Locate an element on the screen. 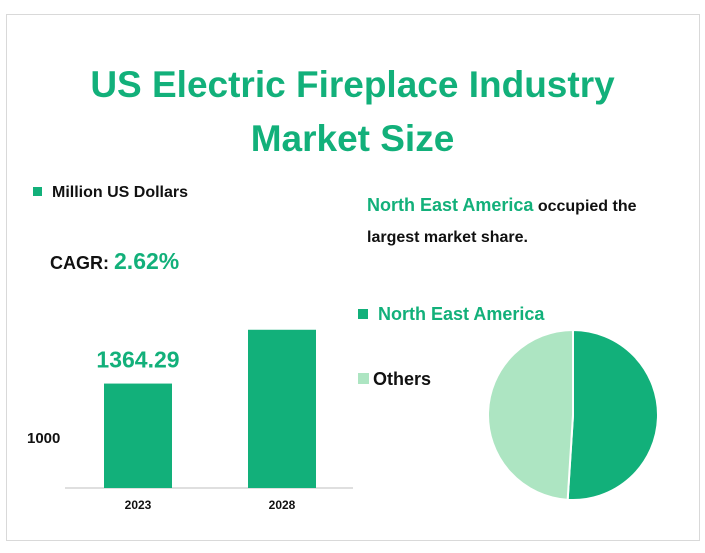 This screenshot has width=705, height=553. x-tick-label: 2028 is located at coordinates (282, 505).